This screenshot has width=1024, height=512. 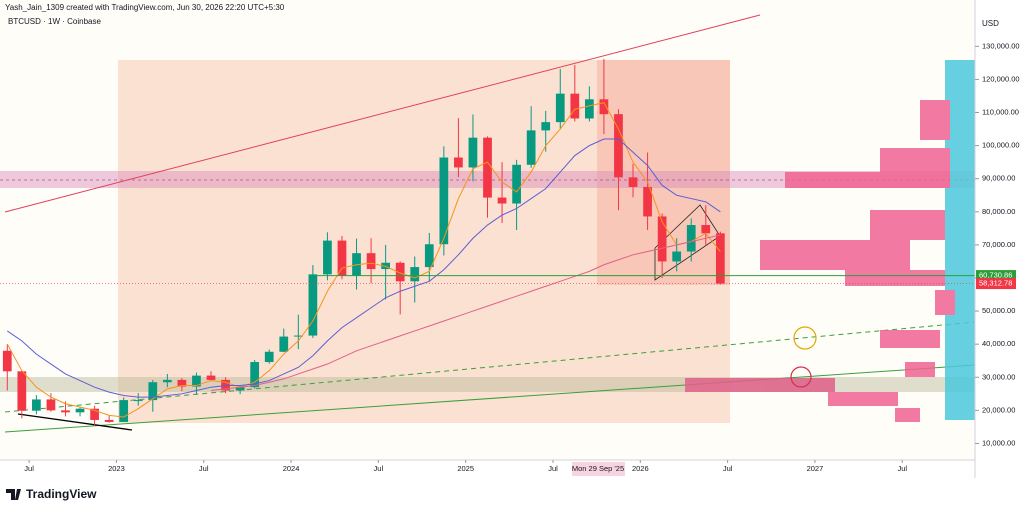 What do you see at coordinates (465, 468) in the screenshot?
I see `x-tick-label: 2025` at bounding box center [465, 468].